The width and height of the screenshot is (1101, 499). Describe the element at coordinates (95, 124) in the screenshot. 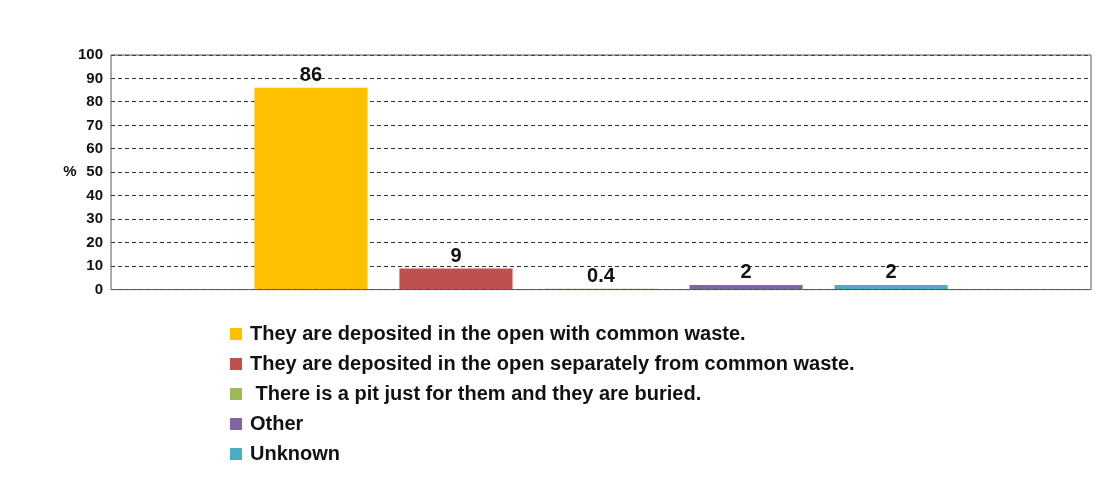

I see `y-tick-label: 70` at that location.